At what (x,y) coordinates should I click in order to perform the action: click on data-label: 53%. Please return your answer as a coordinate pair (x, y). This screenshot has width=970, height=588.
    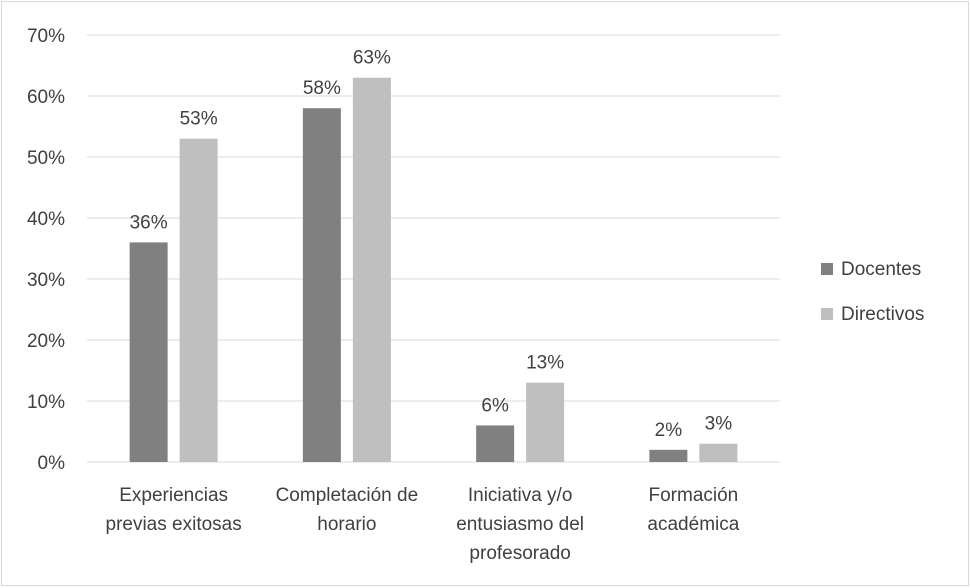
    Looking at the image, I should click on (199, 119).